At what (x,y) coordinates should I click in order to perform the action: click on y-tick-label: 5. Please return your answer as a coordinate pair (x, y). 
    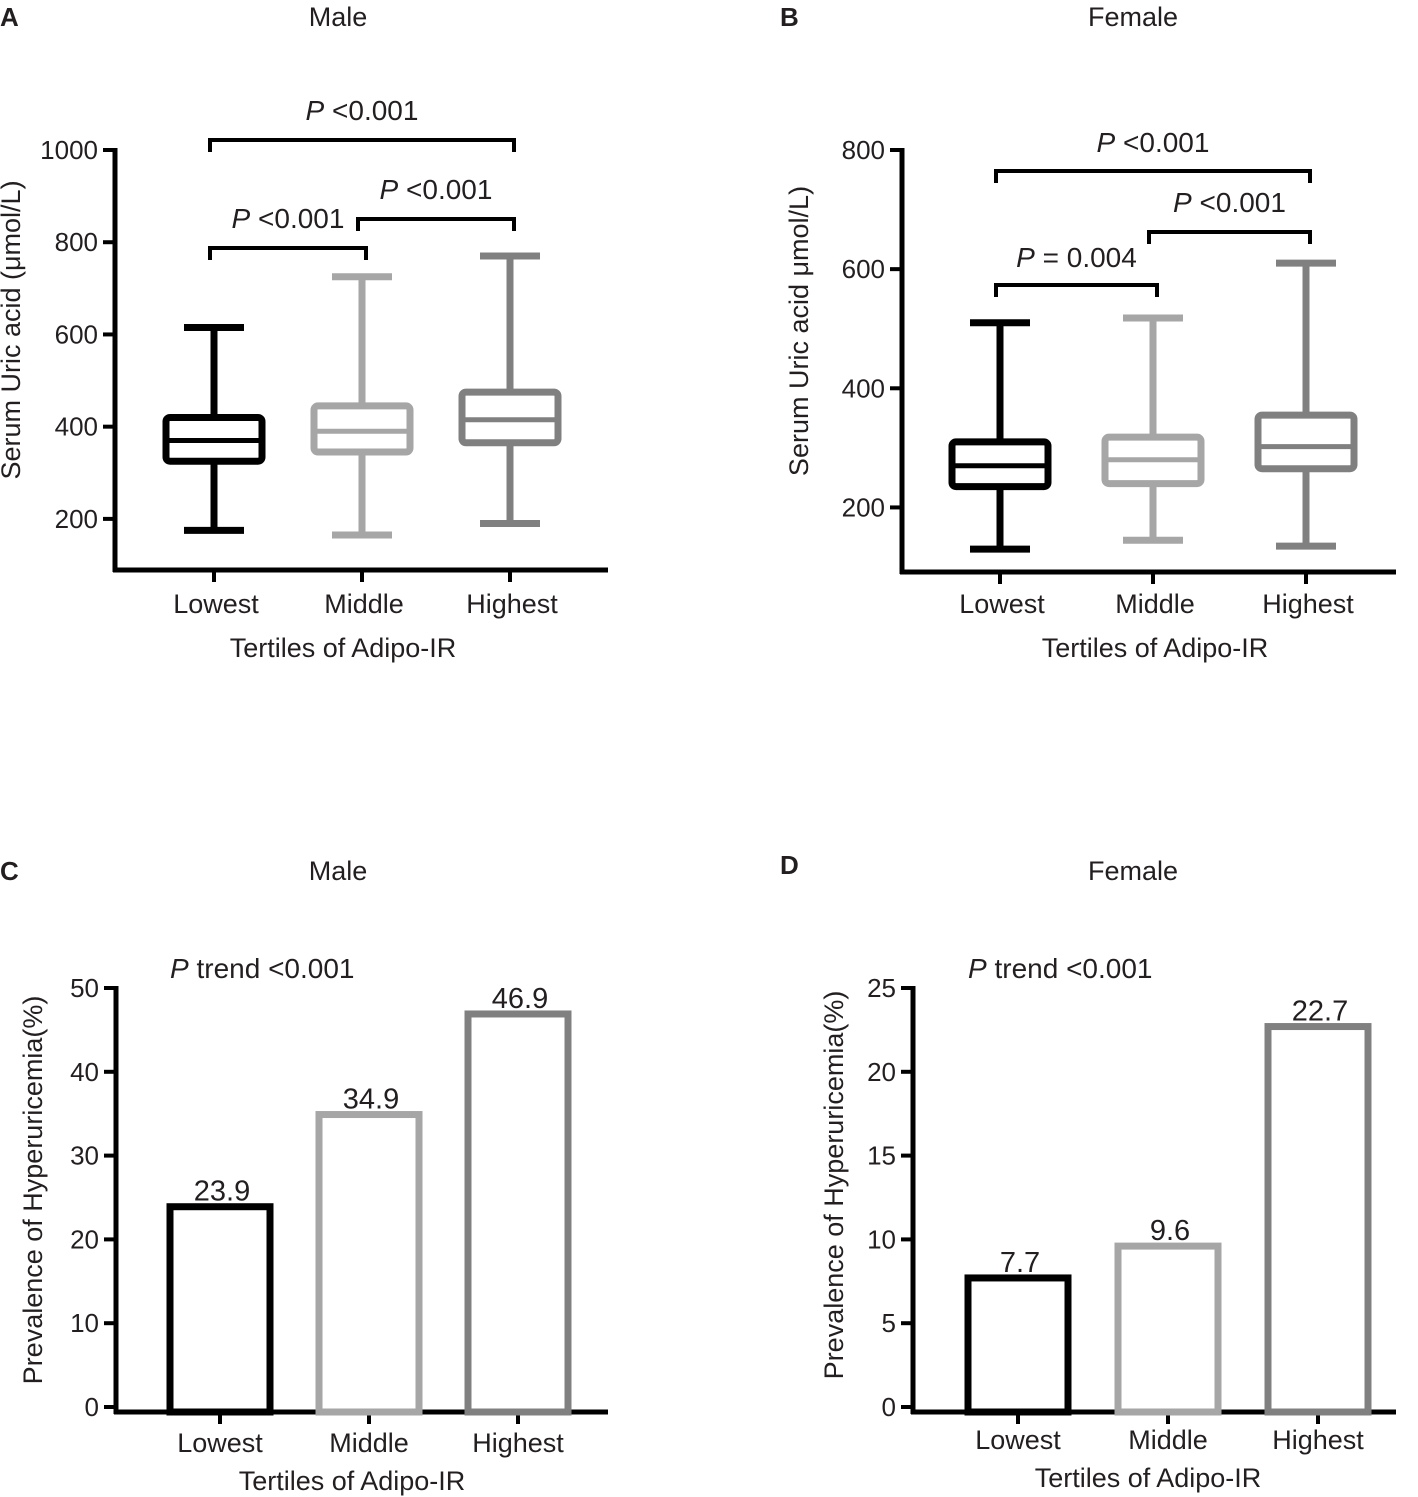
    Looking at the image, I should click on (889, 1323).